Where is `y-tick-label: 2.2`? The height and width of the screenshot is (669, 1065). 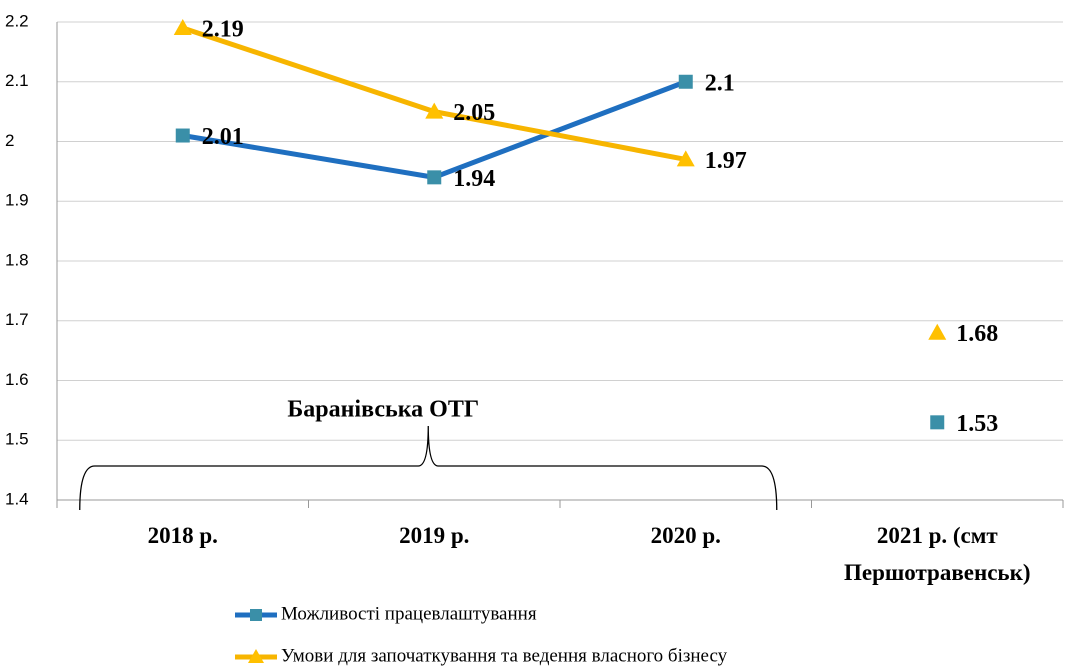
y-tick-label: 2.2 is located at coordinates (17, 20).